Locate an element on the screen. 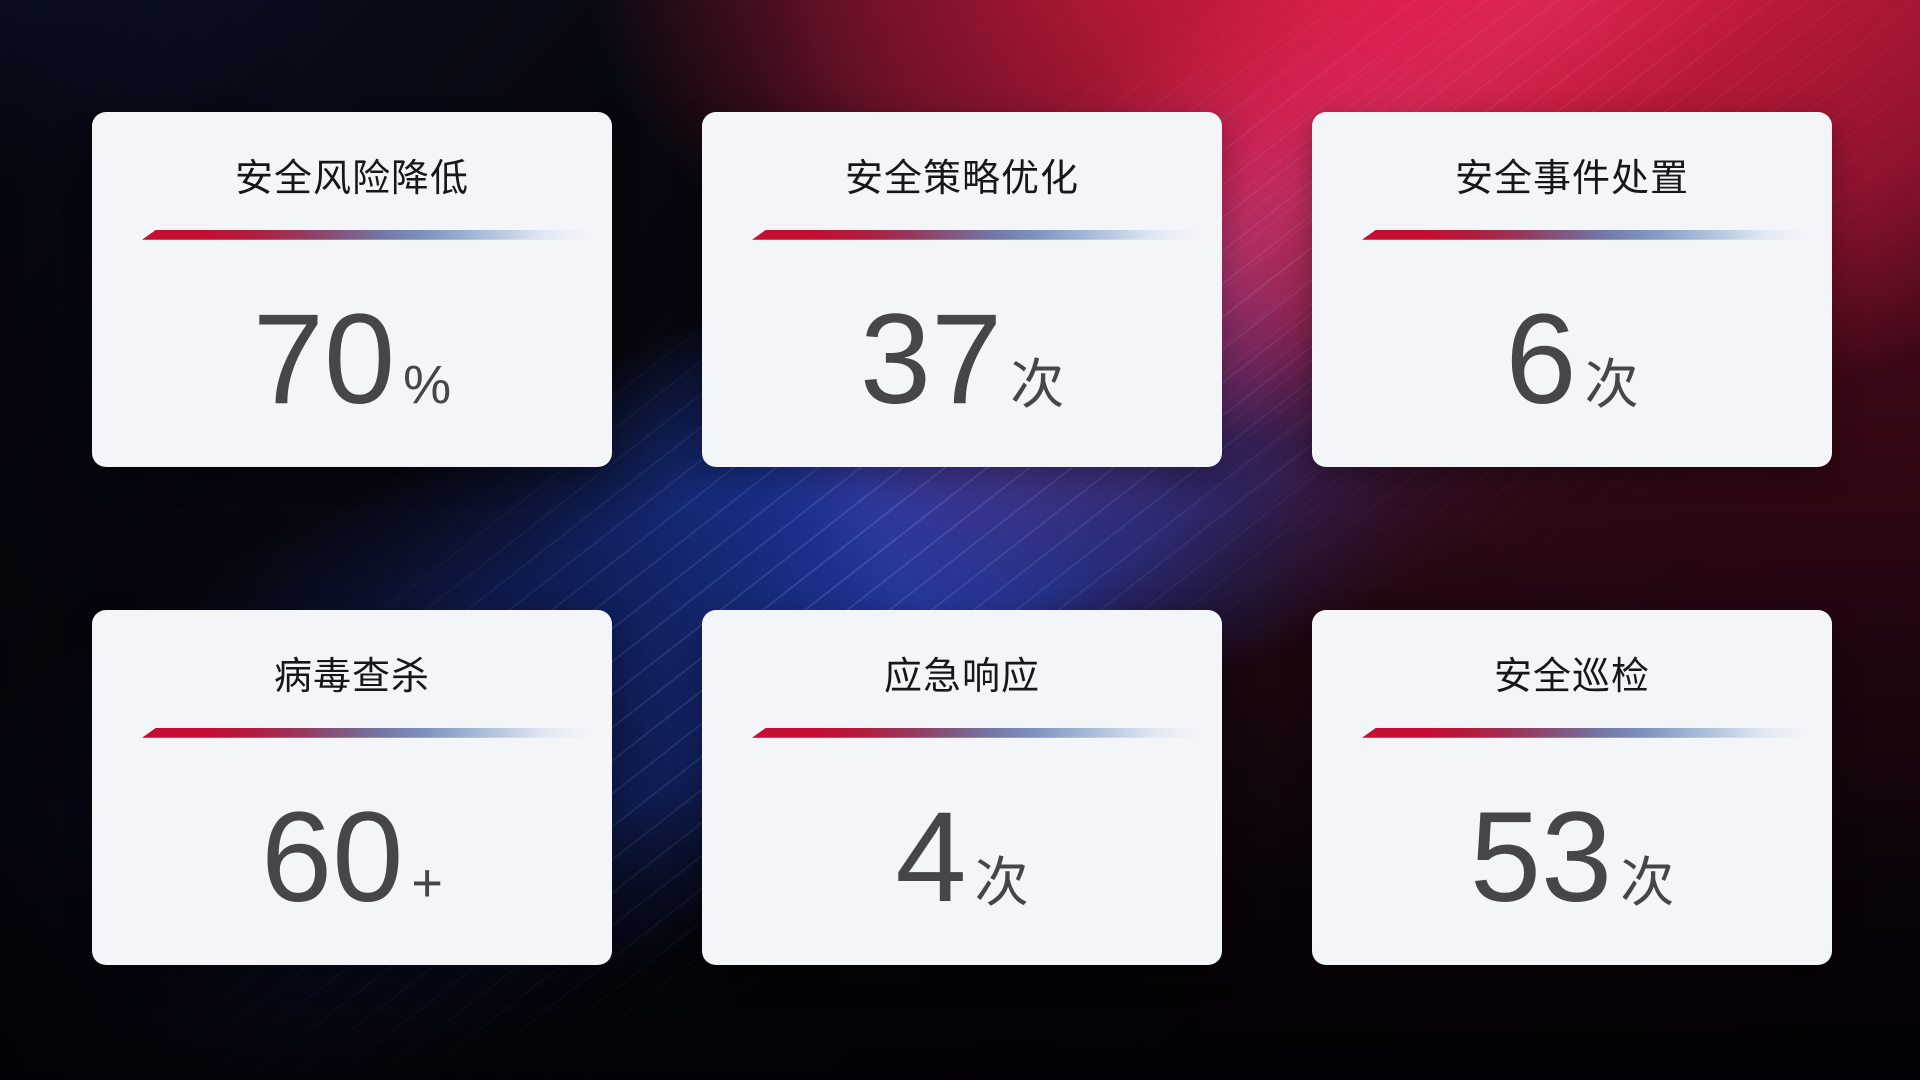 The width and height of the screenshot is (1920, 1080). stat-value-unit: % is located at coordinates (427, 384).